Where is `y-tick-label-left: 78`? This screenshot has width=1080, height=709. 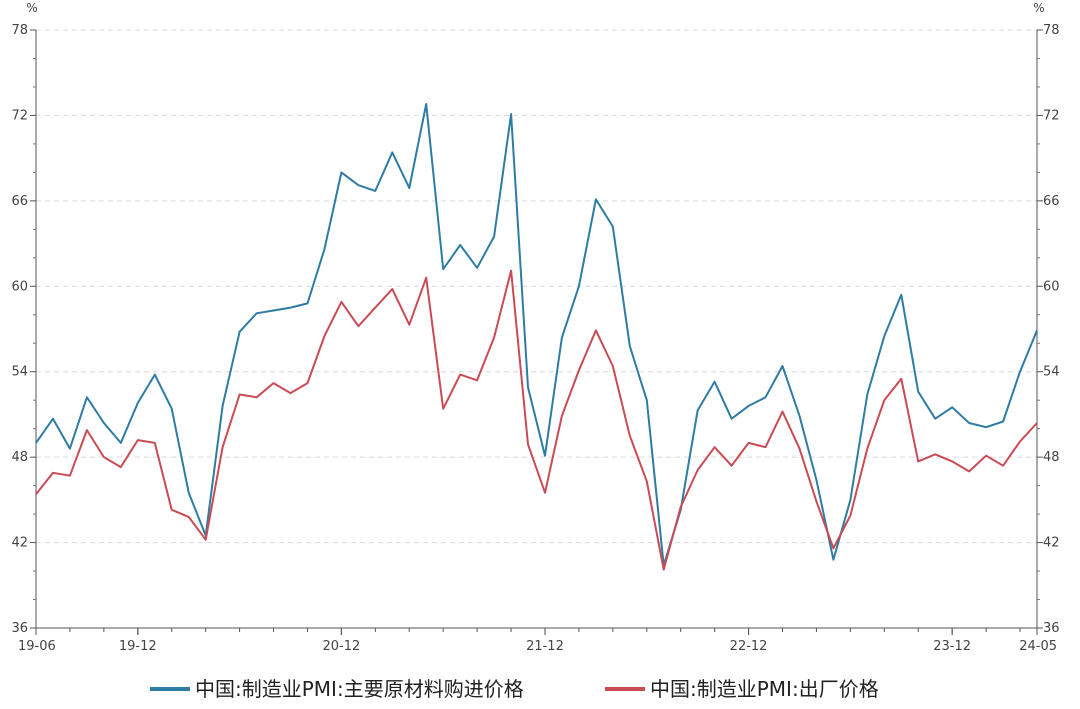
y-tick-label-left: 78 is located at coordinates (19, 30).